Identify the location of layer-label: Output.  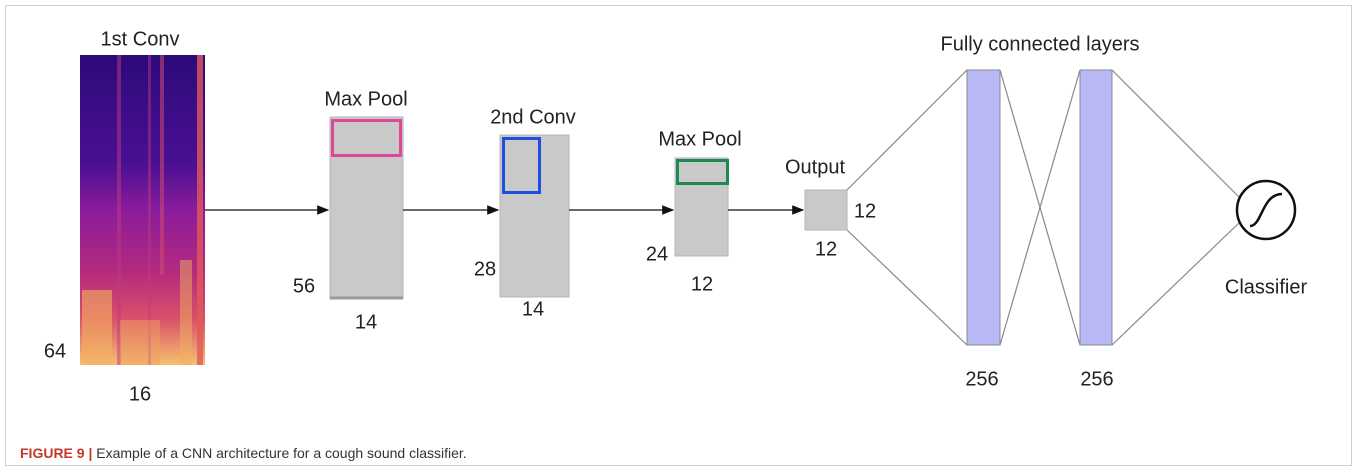
(815, 167).